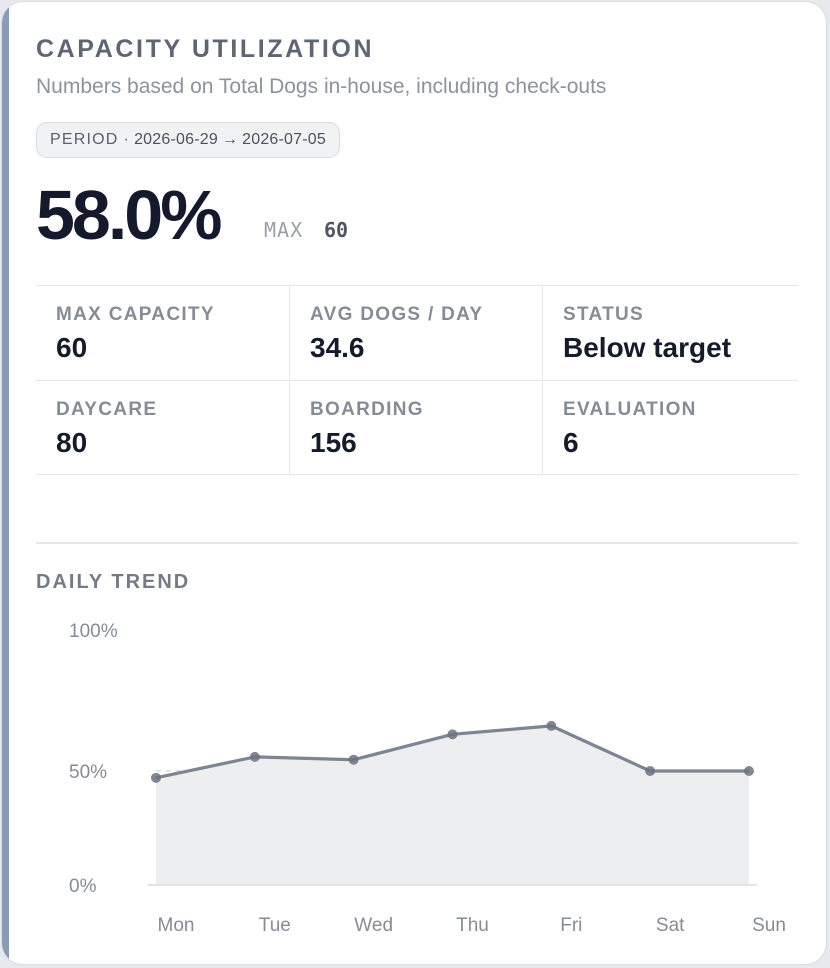 The image size is (830, 968). I want to click on max-value: 60, so click(336, 230).